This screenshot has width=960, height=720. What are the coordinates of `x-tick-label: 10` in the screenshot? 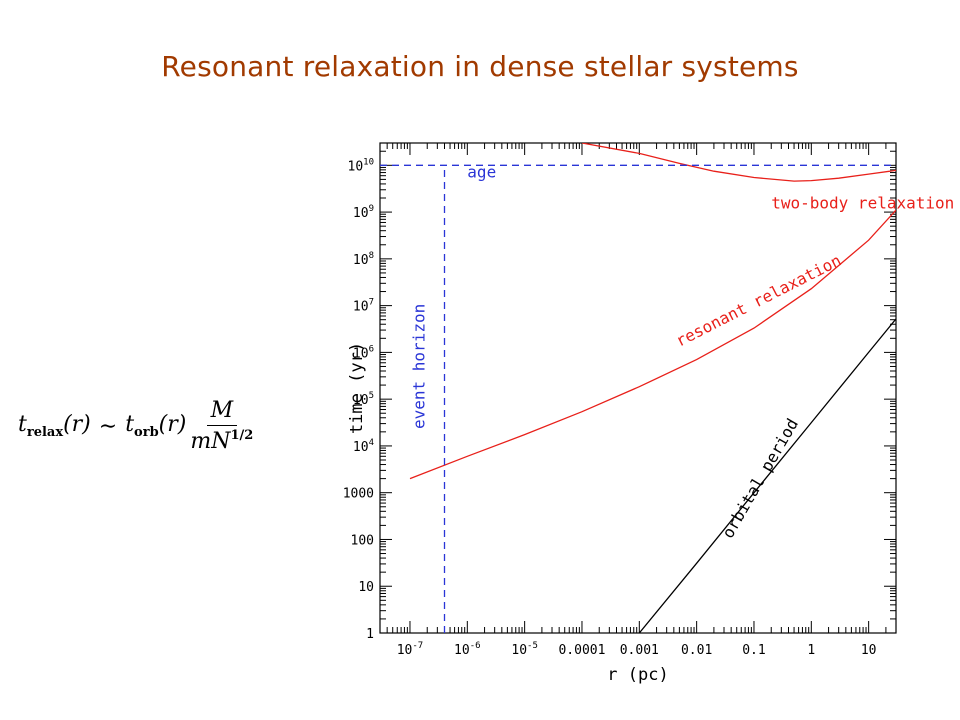 It's located at (869, 650).